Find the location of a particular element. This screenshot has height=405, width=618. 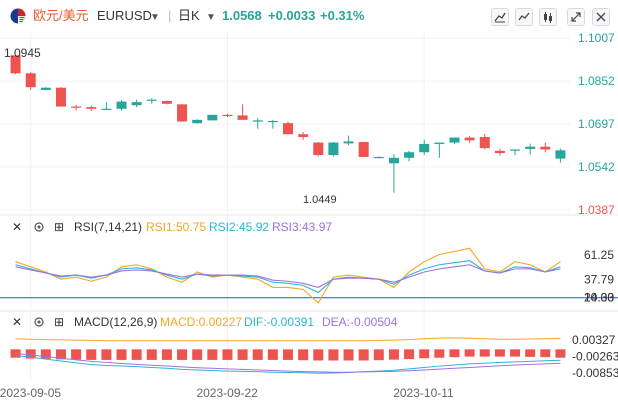

rsi3-value: RSI3:43.97 is located at coordinates (302, 227).